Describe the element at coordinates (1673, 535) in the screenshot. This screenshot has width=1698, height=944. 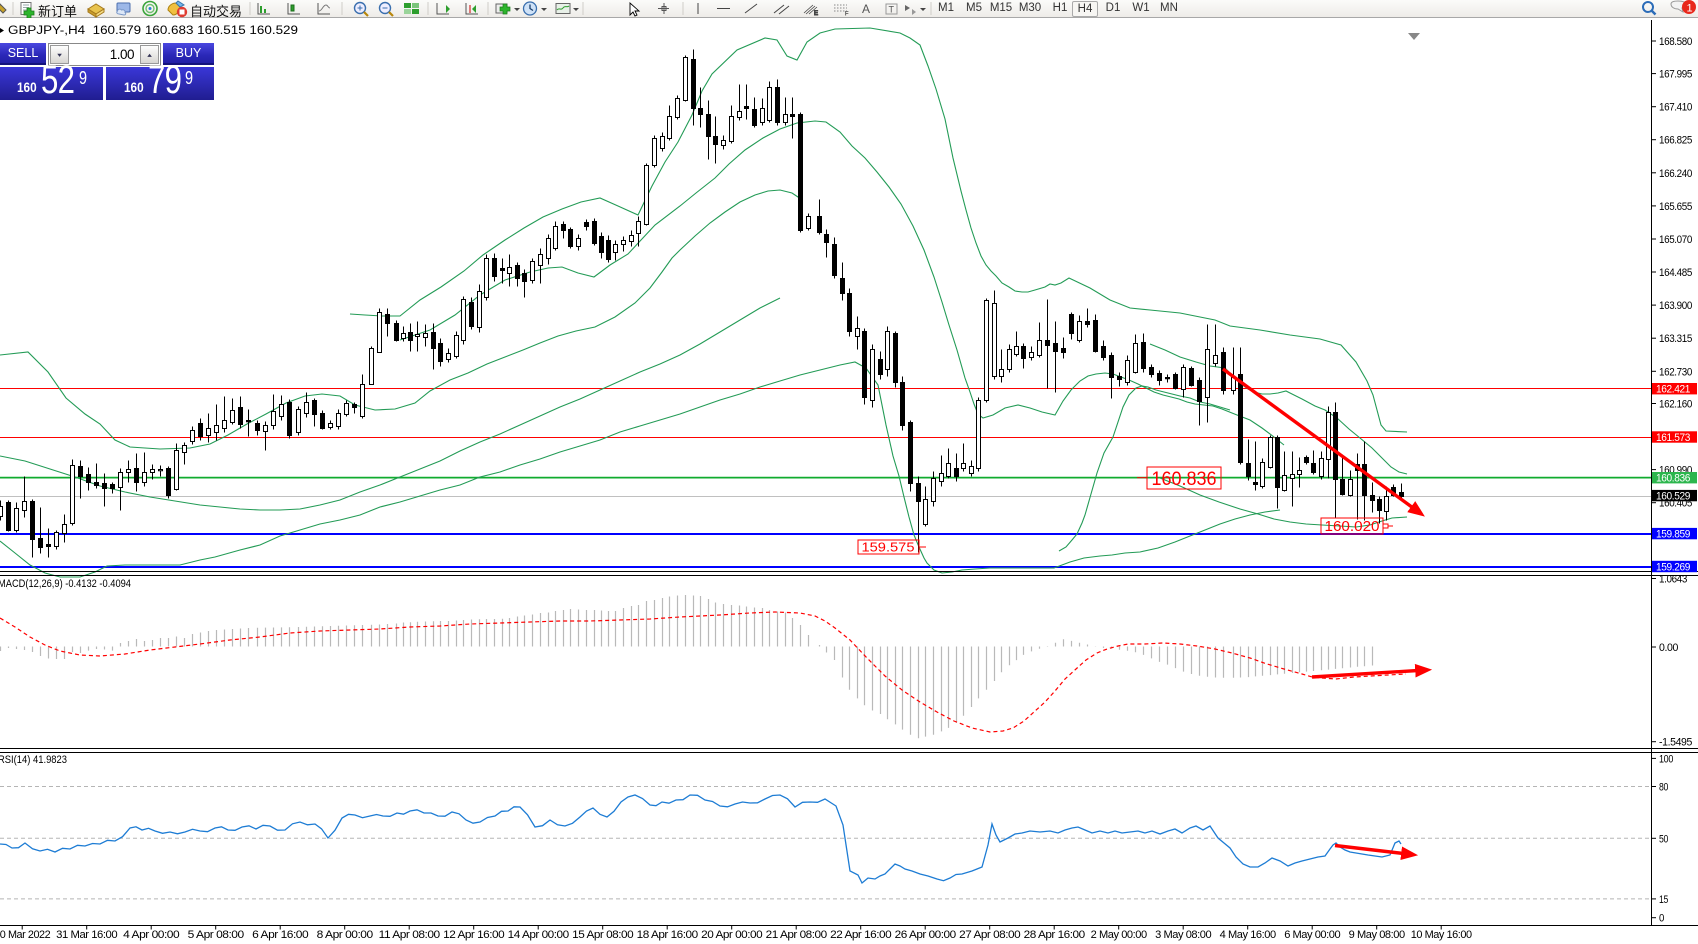
I see `svg-text: 159.859` at that location.